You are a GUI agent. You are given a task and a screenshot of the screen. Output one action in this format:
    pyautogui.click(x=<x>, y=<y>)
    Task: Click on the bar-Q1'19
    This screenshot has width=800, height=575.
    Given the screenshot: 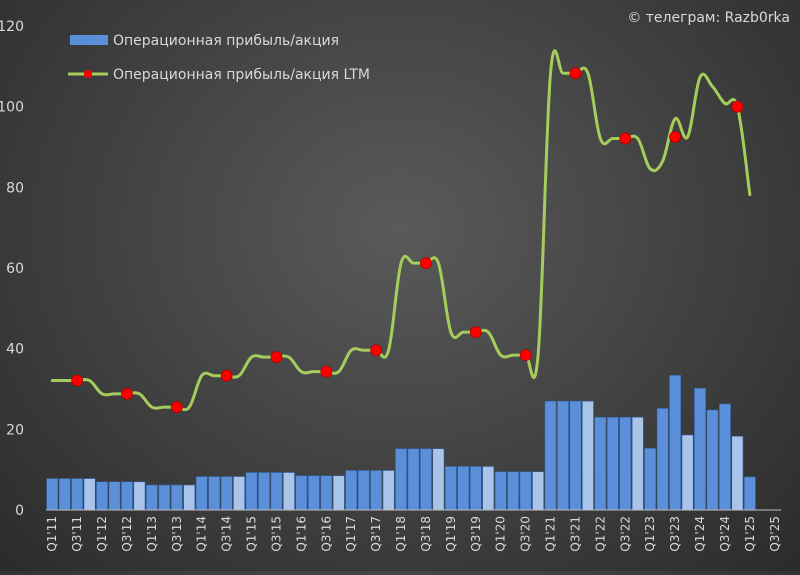 What is the action you would take?
    pyautogui.click(x=450, y=488)
    